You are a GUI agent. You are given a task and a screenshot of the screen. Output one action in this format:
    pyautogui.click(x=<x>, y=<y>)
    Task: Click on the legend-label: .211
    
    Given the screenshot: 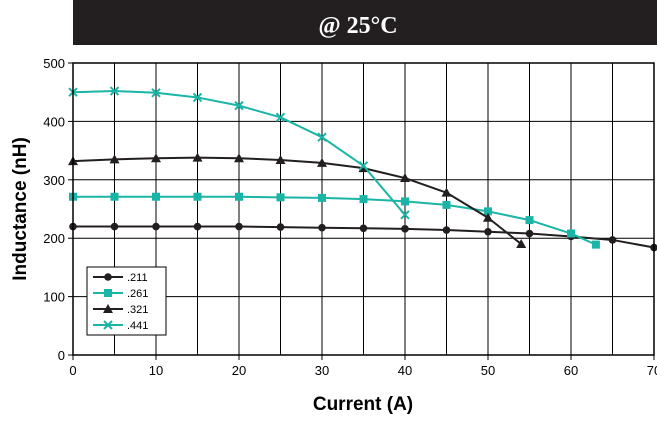 What is the action you would take?
    pyautogui.click(x=137, y=278)
    